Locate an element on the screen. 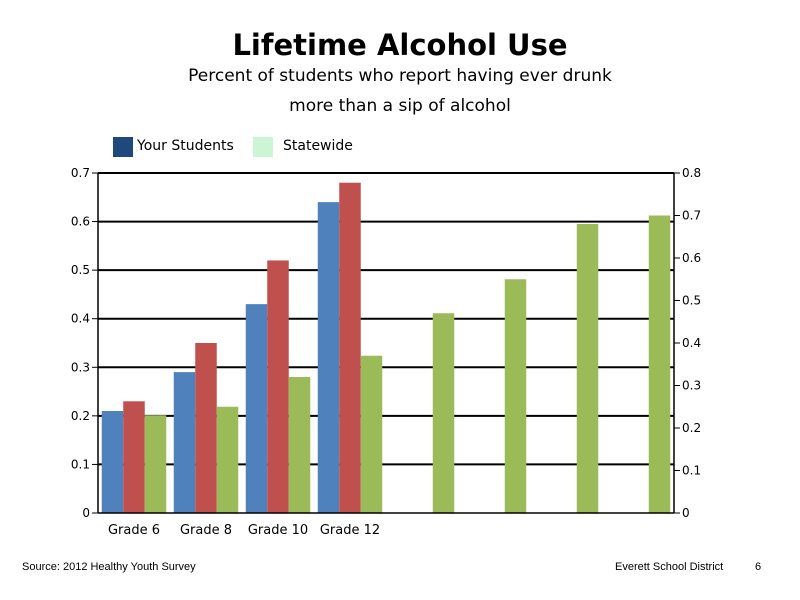 This screenshot has width=800, height=600. left-tick-label: 0.2 is located at coordinates (80, 416).